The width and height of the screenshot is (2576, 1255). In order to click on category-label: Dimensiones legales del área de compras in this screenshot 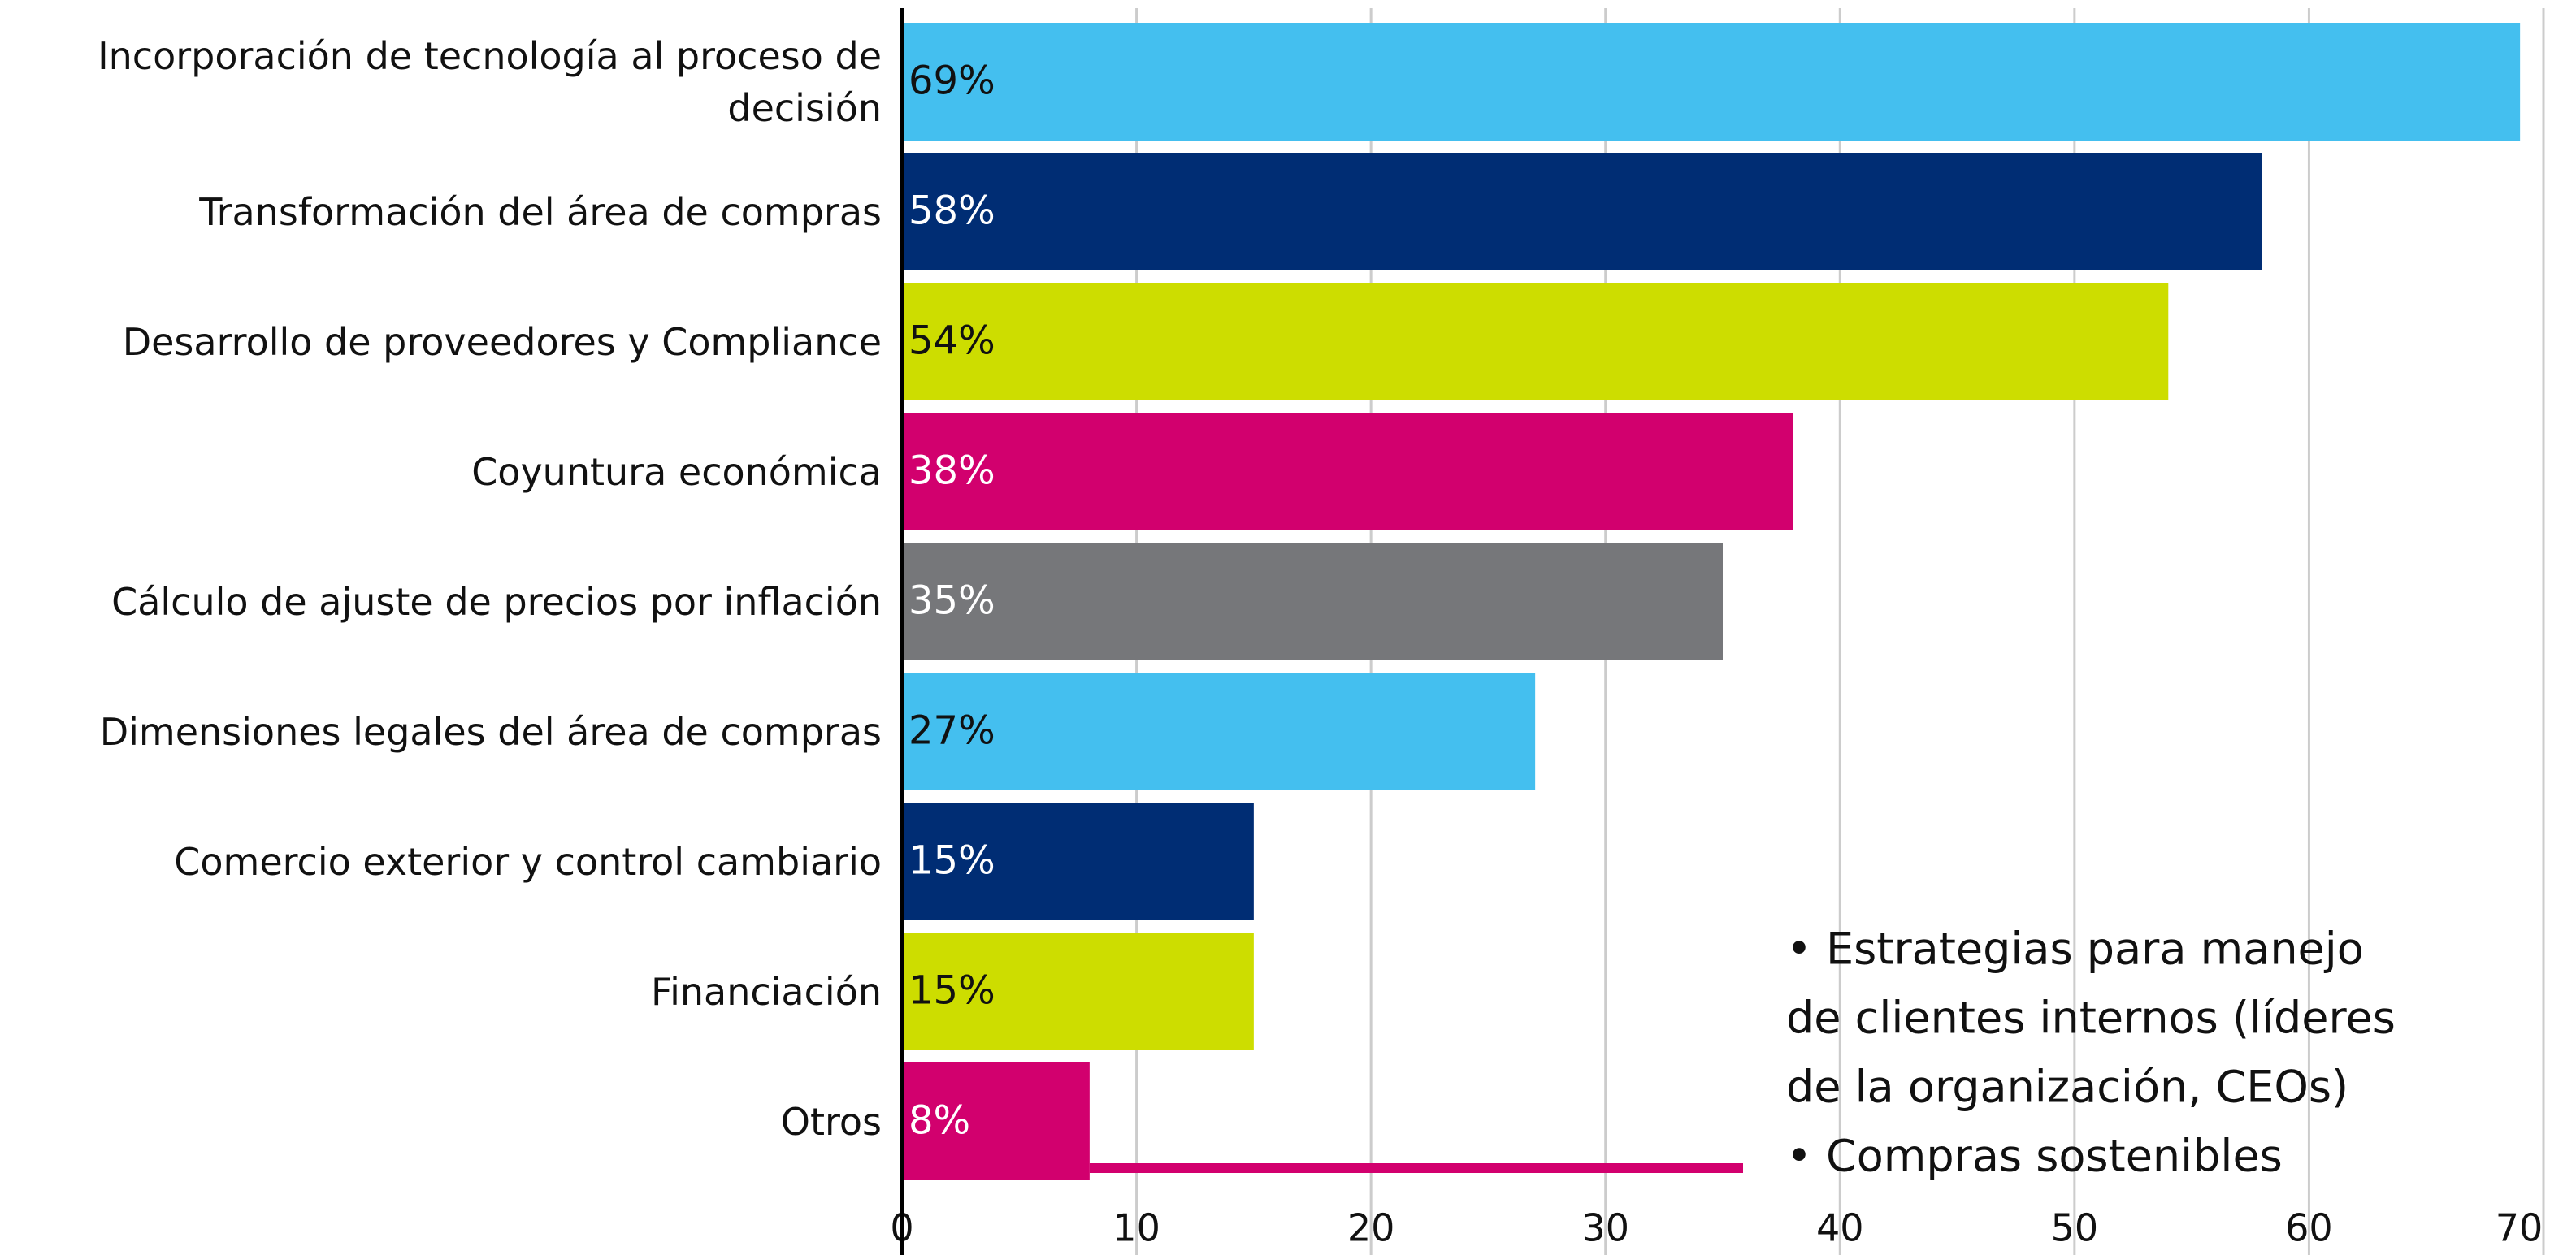, I will do `click(490, 731)`.